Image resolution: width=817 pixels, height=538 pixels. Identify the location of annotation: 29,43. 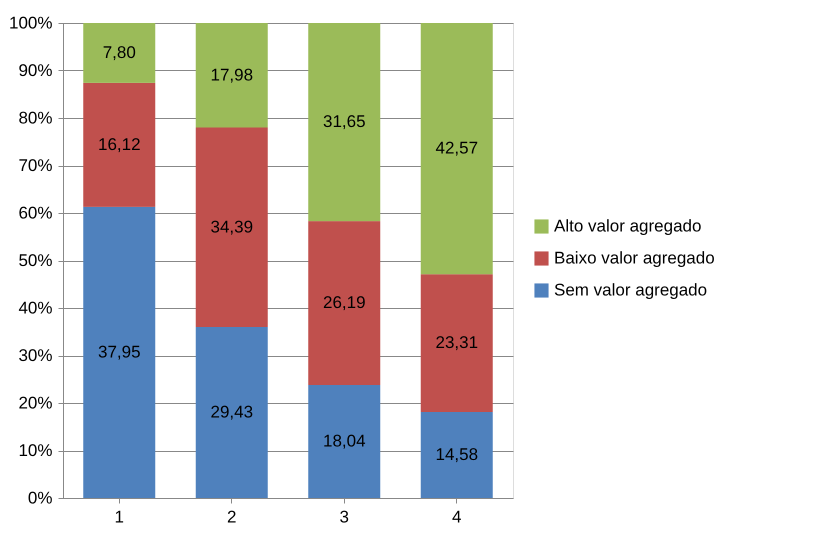
(232, 412).